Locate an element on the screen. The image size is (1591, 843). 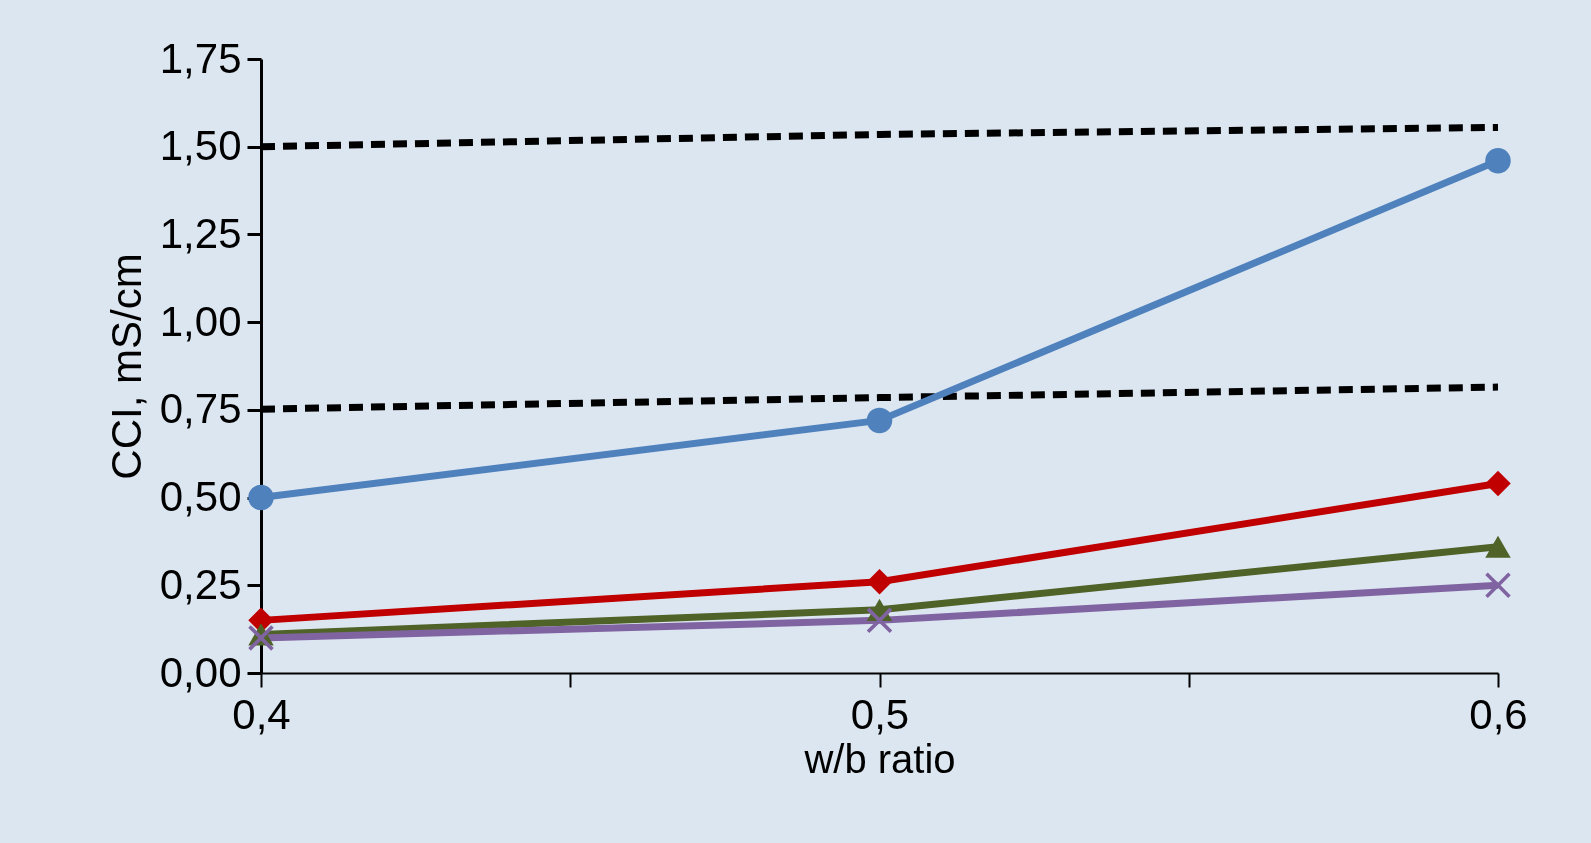
x-tick-label: 0,5 is located at coordinates (880, 714).